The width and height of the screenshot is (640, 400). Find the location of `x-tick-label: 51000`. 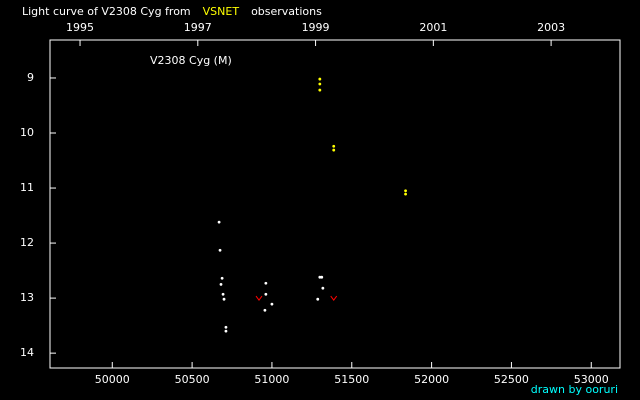

x-tick-label: 51000 is located at coordinates (271, 379).